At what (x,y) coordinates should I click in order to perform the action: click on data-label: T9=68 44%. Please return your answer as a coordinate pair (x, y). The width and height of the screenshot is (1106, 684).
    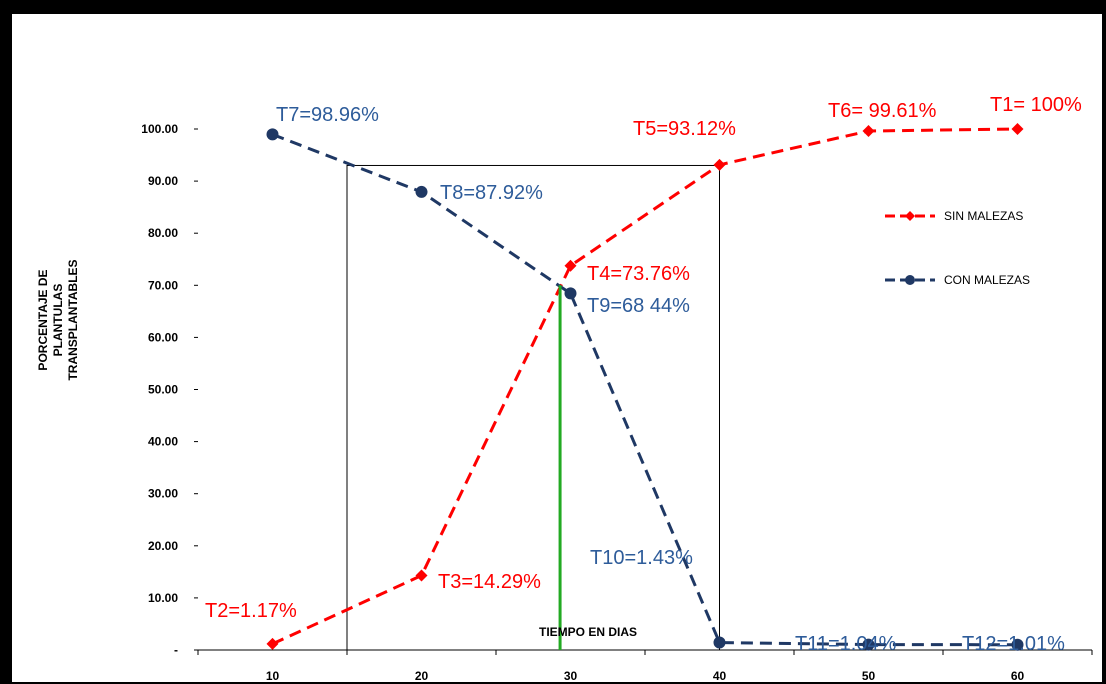
    Looking at the image, I should click on (638, 306).